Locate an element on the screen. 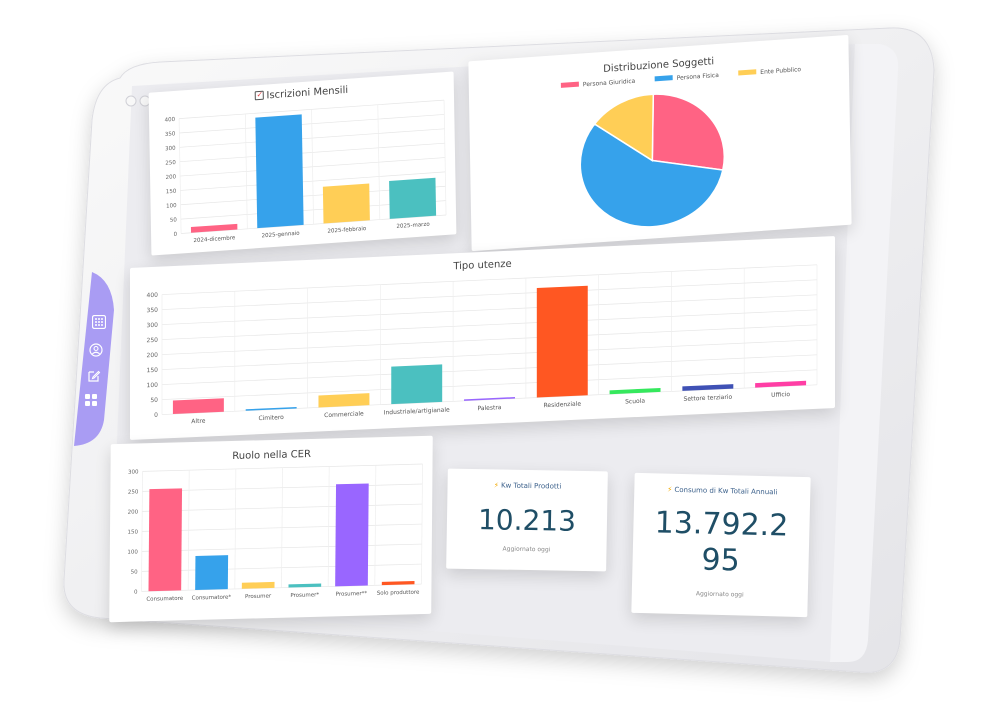 The image size is (1000, 705). grid-dots-icon is located at coordinates (99, 322).